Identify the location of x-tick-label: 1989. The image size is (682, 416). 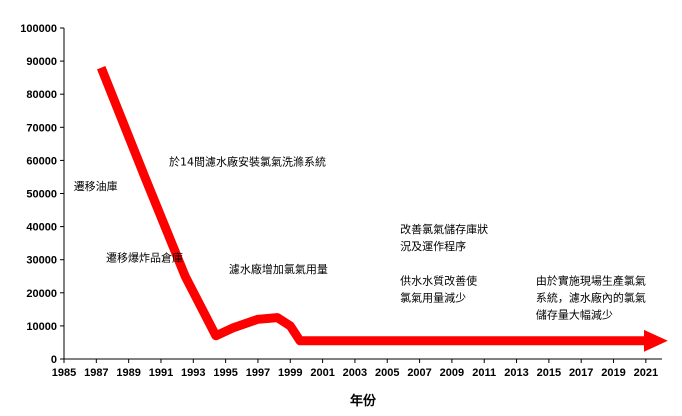
(128, 373).